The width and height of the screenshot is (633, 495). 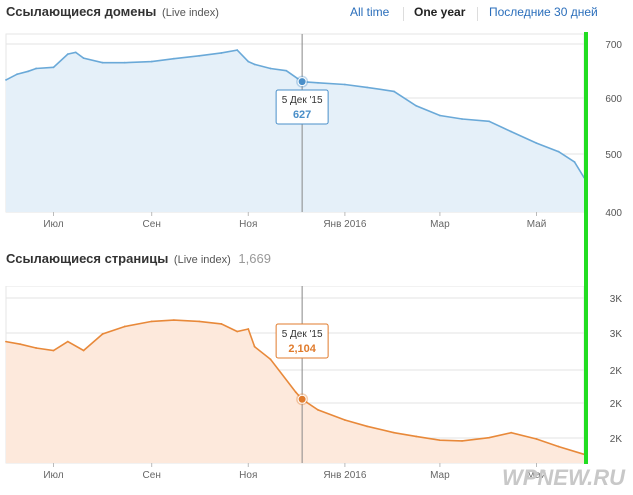 I want to click on y-tick-label: 400, so click(x=613, y=213).